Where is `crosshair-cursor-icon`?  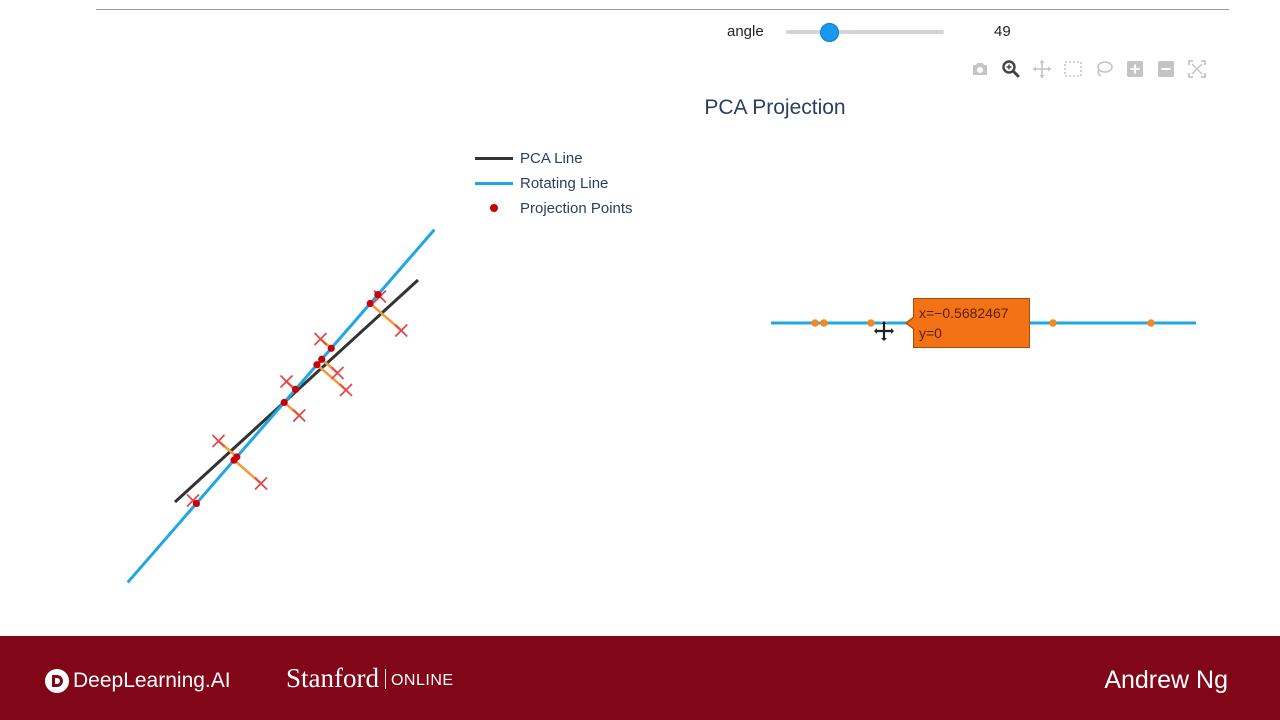 crosshair-cursor-icon is located at coordinates (884, 331).